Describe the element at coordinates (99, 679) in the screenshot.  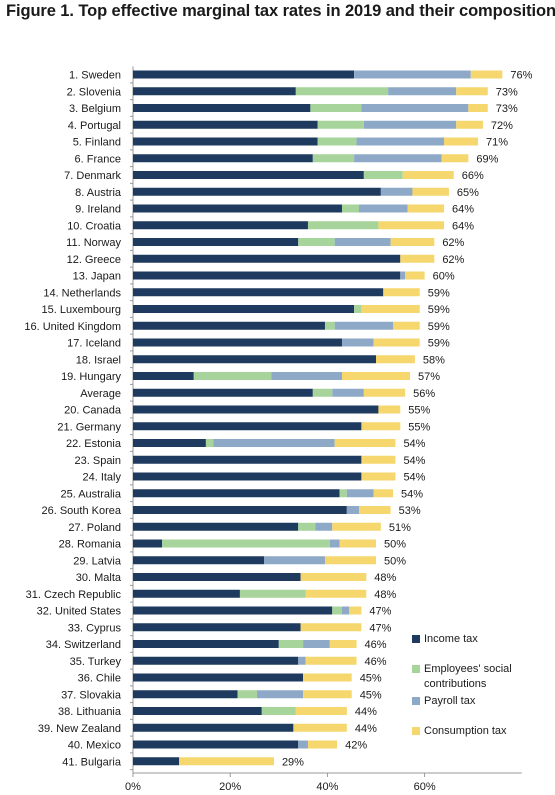
I see `category-label: 36. Chile` at that location.